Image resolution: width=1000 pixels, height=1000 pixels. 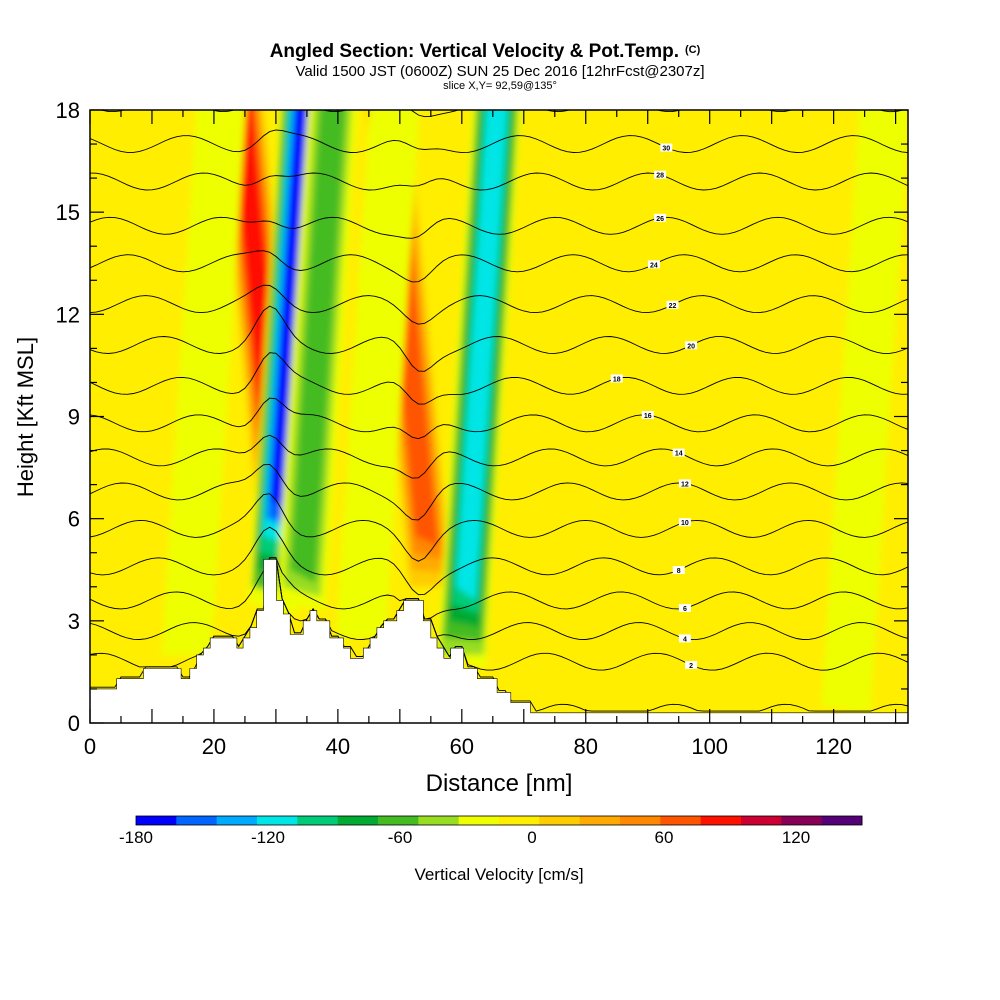 I want to click on x-axis-label: Distance [nm], so click(x=499, y=783).